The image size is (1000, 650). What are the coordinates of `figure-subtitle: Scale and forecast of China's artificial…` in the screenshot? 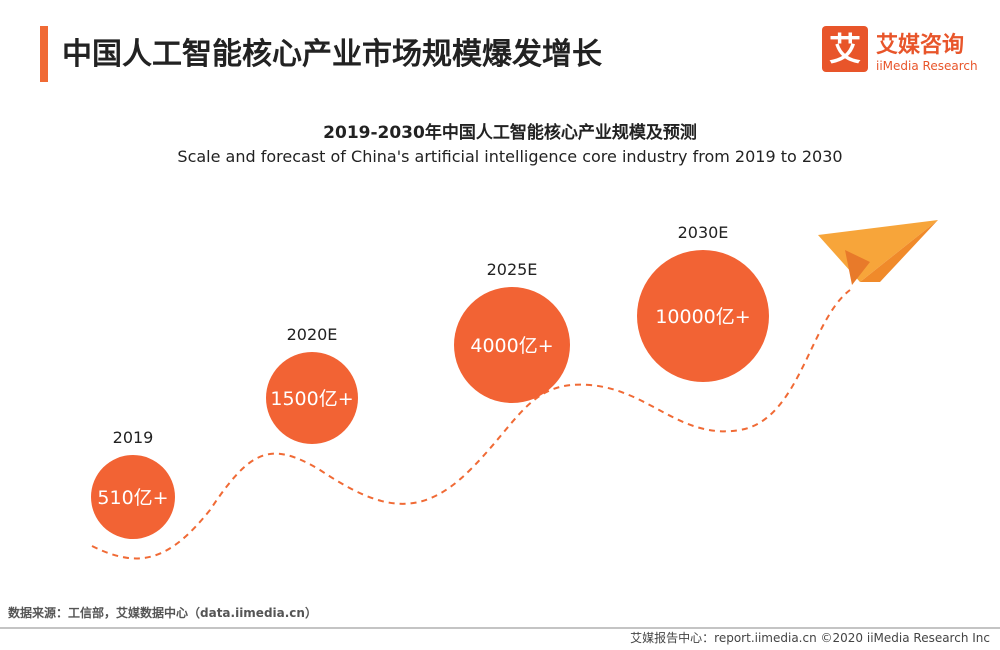 It's located at (509, 156).